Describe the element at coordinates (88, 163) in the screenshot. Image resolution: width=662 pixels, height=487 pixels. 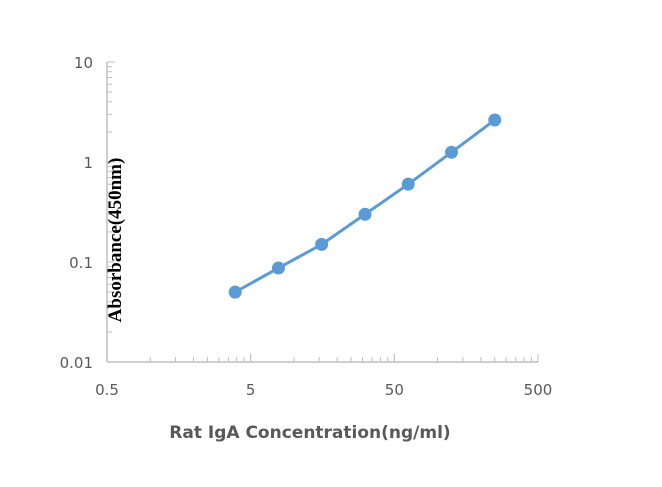
I see `y-tick-label: 1` at that location.